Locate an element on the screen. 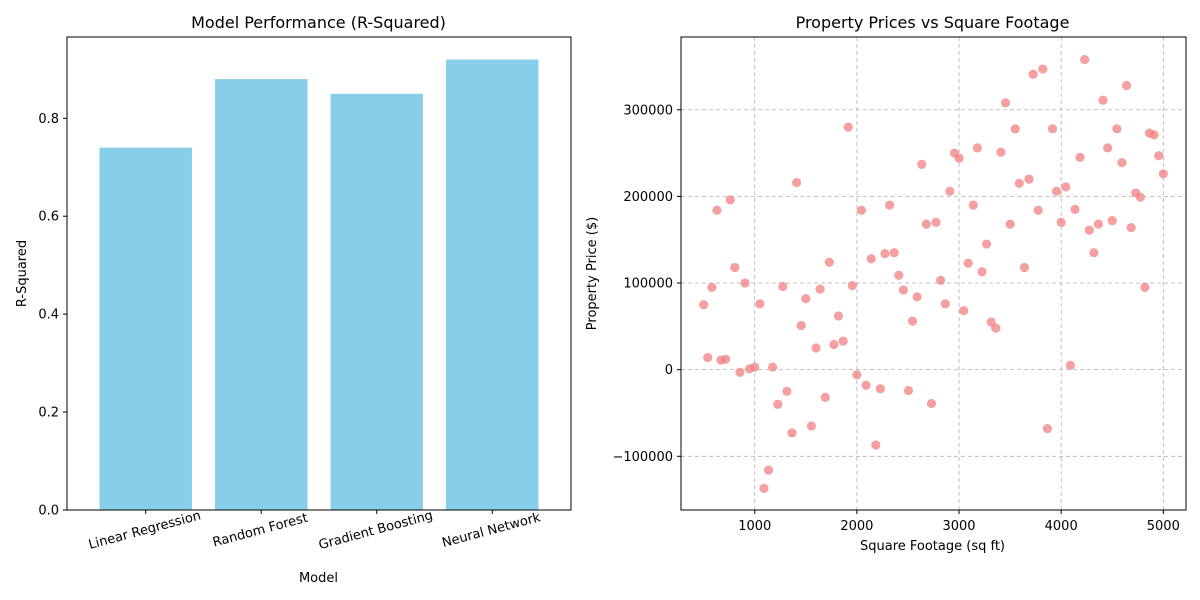 Image resolution: width=1200 pixels, height=600 pixels. bar-chart-ylabel: R-Squared is located at coordinates (22, 273).